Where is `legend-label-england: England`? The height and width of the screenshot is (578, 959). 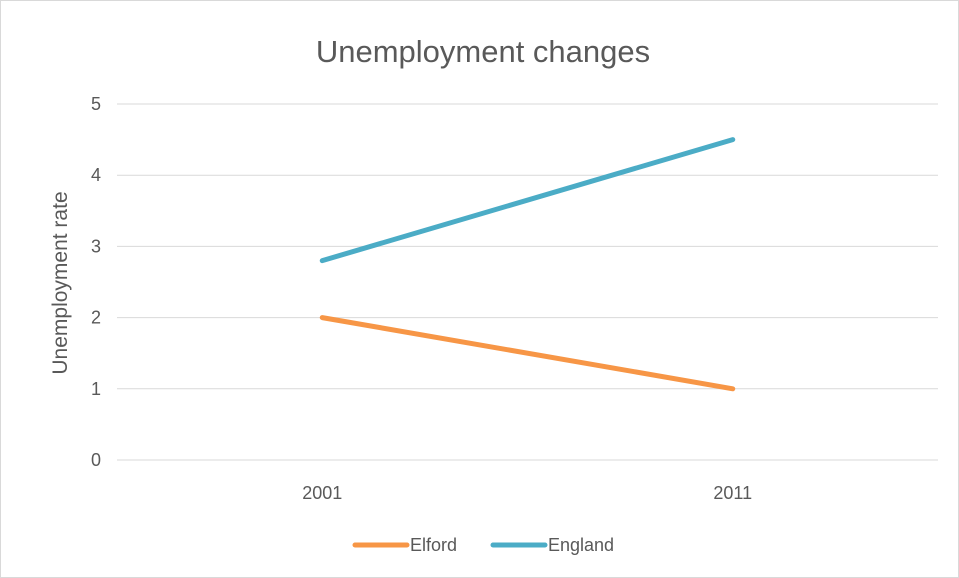
legend-label-england: England is located at coordinates (581, 545).